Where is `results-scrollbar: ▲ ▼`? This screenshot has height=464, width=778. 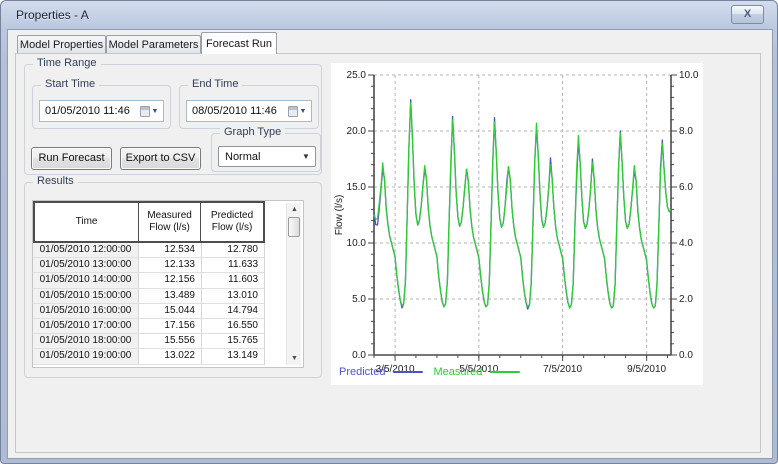 results-scrollbar: ▲ ▼ is located at coordinates (293, 284).